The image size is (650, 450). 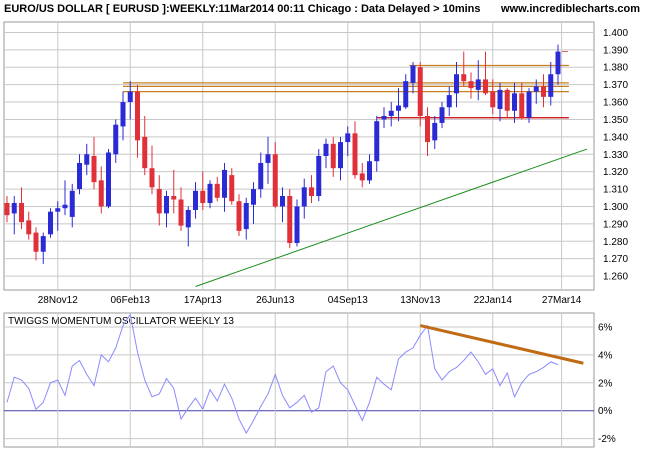 I want to click on price-y-tick-label: 1.360, so click(x=615, y=103).